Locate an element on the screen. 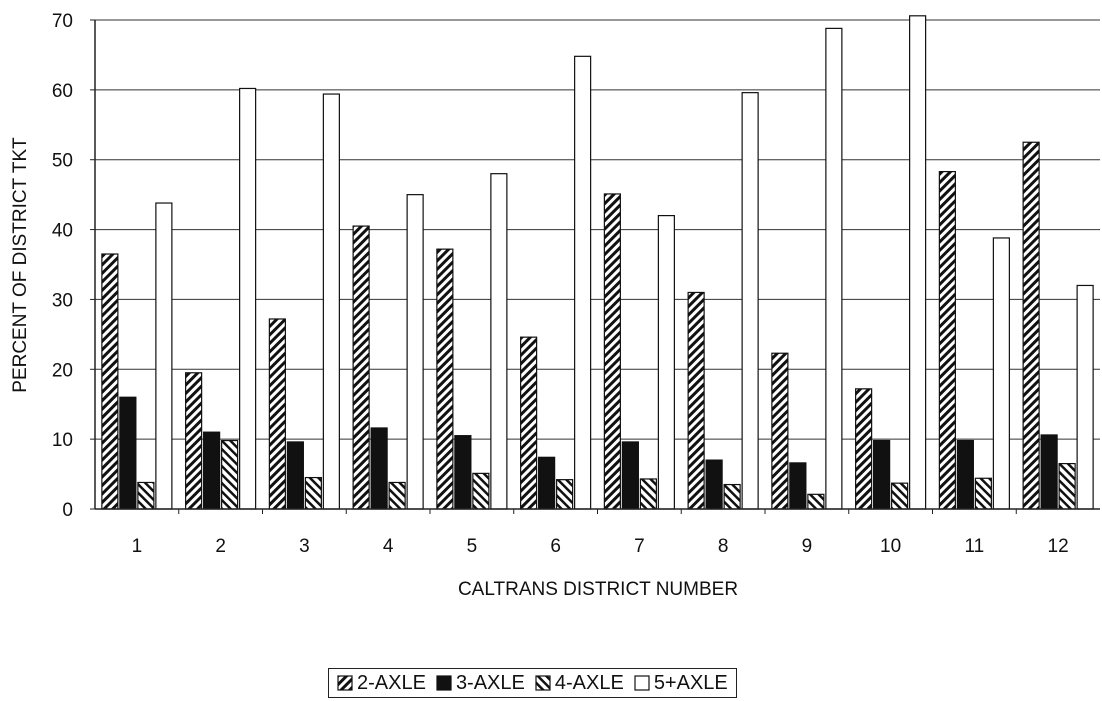  legend-label: 2-AXLE is located at coordinates (391, 682).